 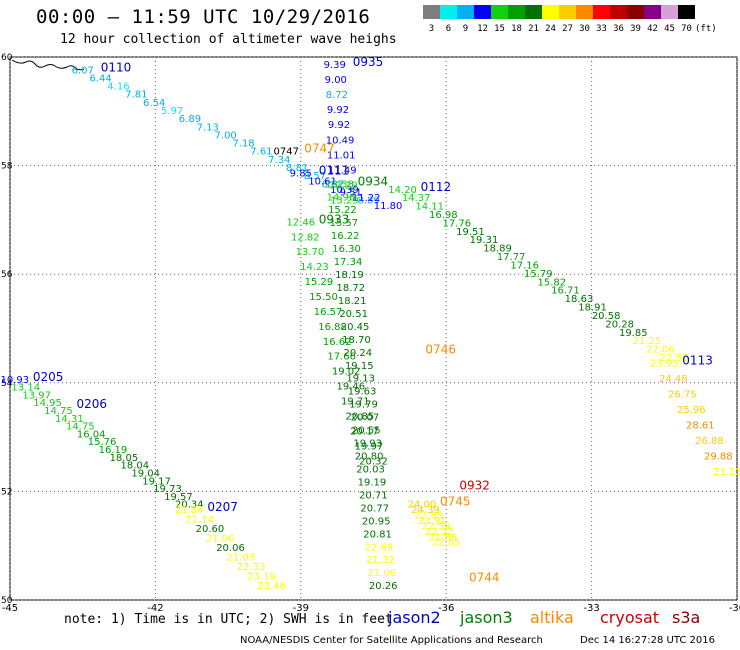 I want to click on wave-height-value: 19.15, so click(x=359, y=366).